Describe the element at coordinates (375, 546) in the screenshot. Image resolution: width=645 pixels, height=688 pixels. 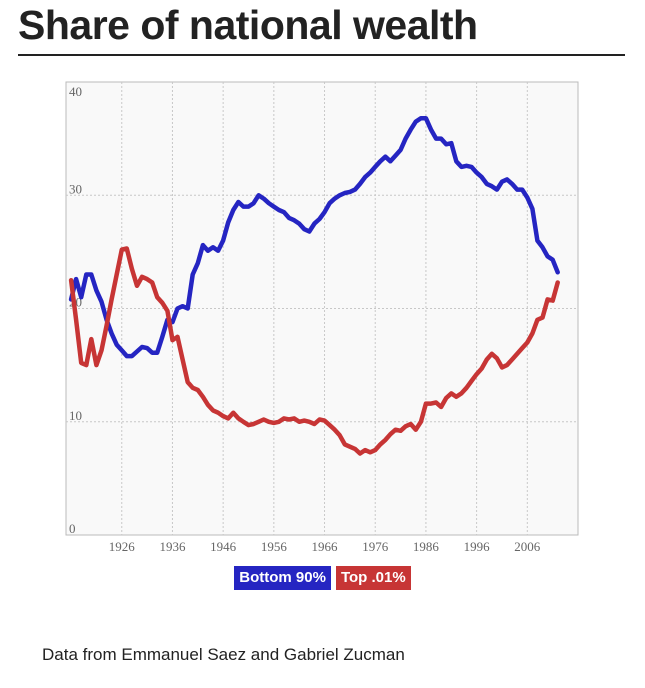
I see `x-tick-label: 1976` at that location.